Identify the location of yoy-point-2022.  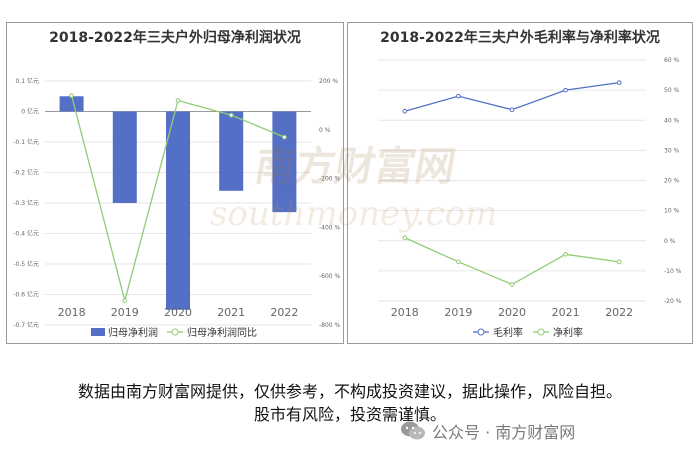
(284, 137).